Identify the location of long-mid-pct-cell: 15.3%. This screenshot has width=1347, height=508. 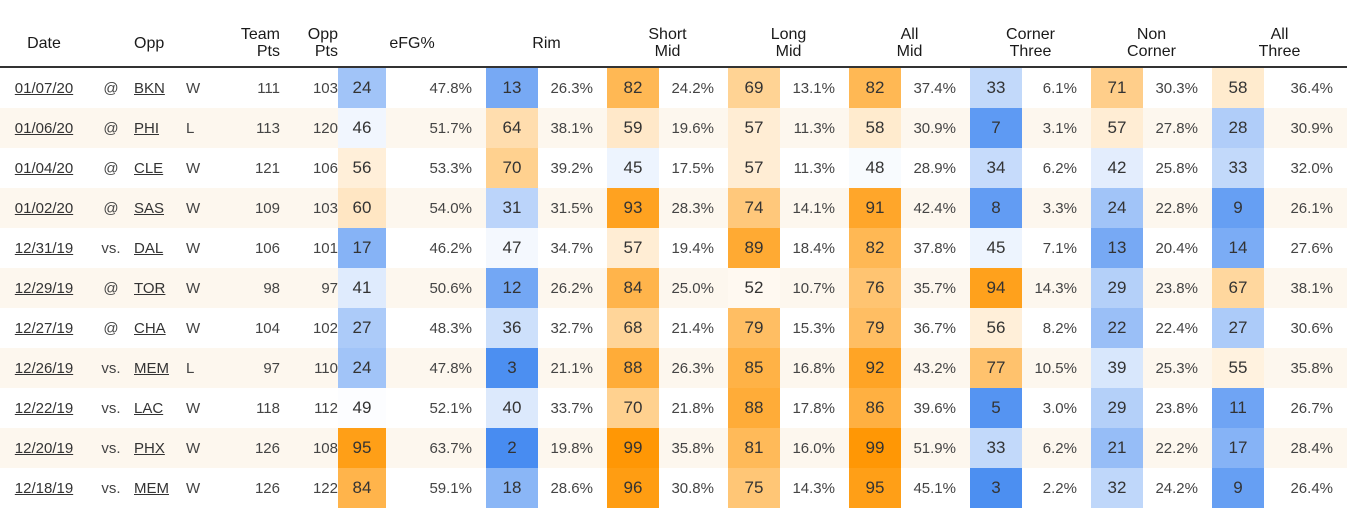
(813, 328).